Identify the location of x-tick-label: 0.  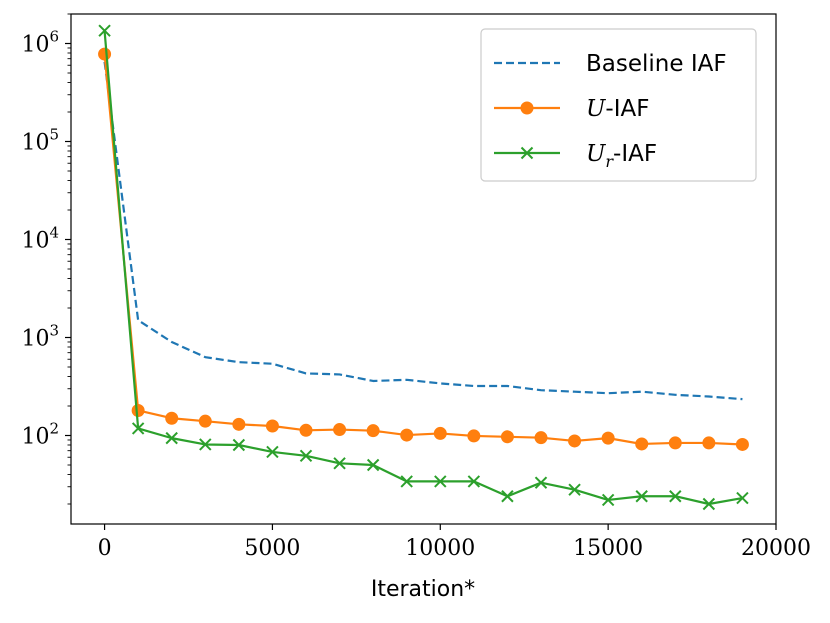
(105, 548).